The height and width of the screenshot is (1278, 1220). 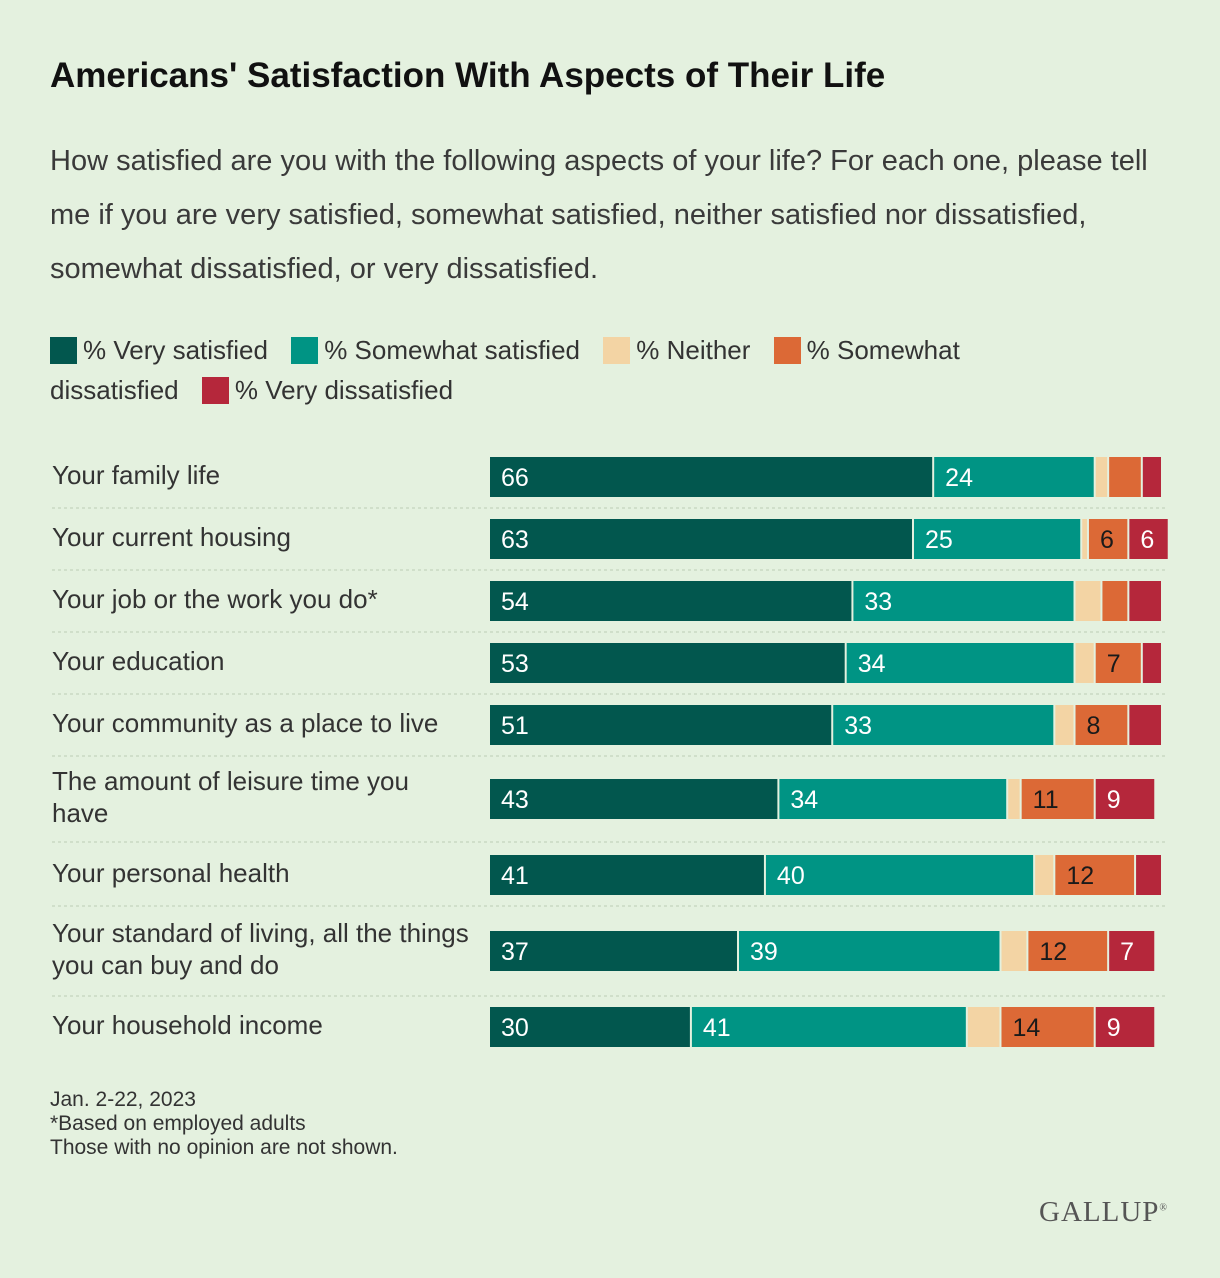 I want to click on legend-swatch-somewhat-satisfied, so click(x=305, y=350).